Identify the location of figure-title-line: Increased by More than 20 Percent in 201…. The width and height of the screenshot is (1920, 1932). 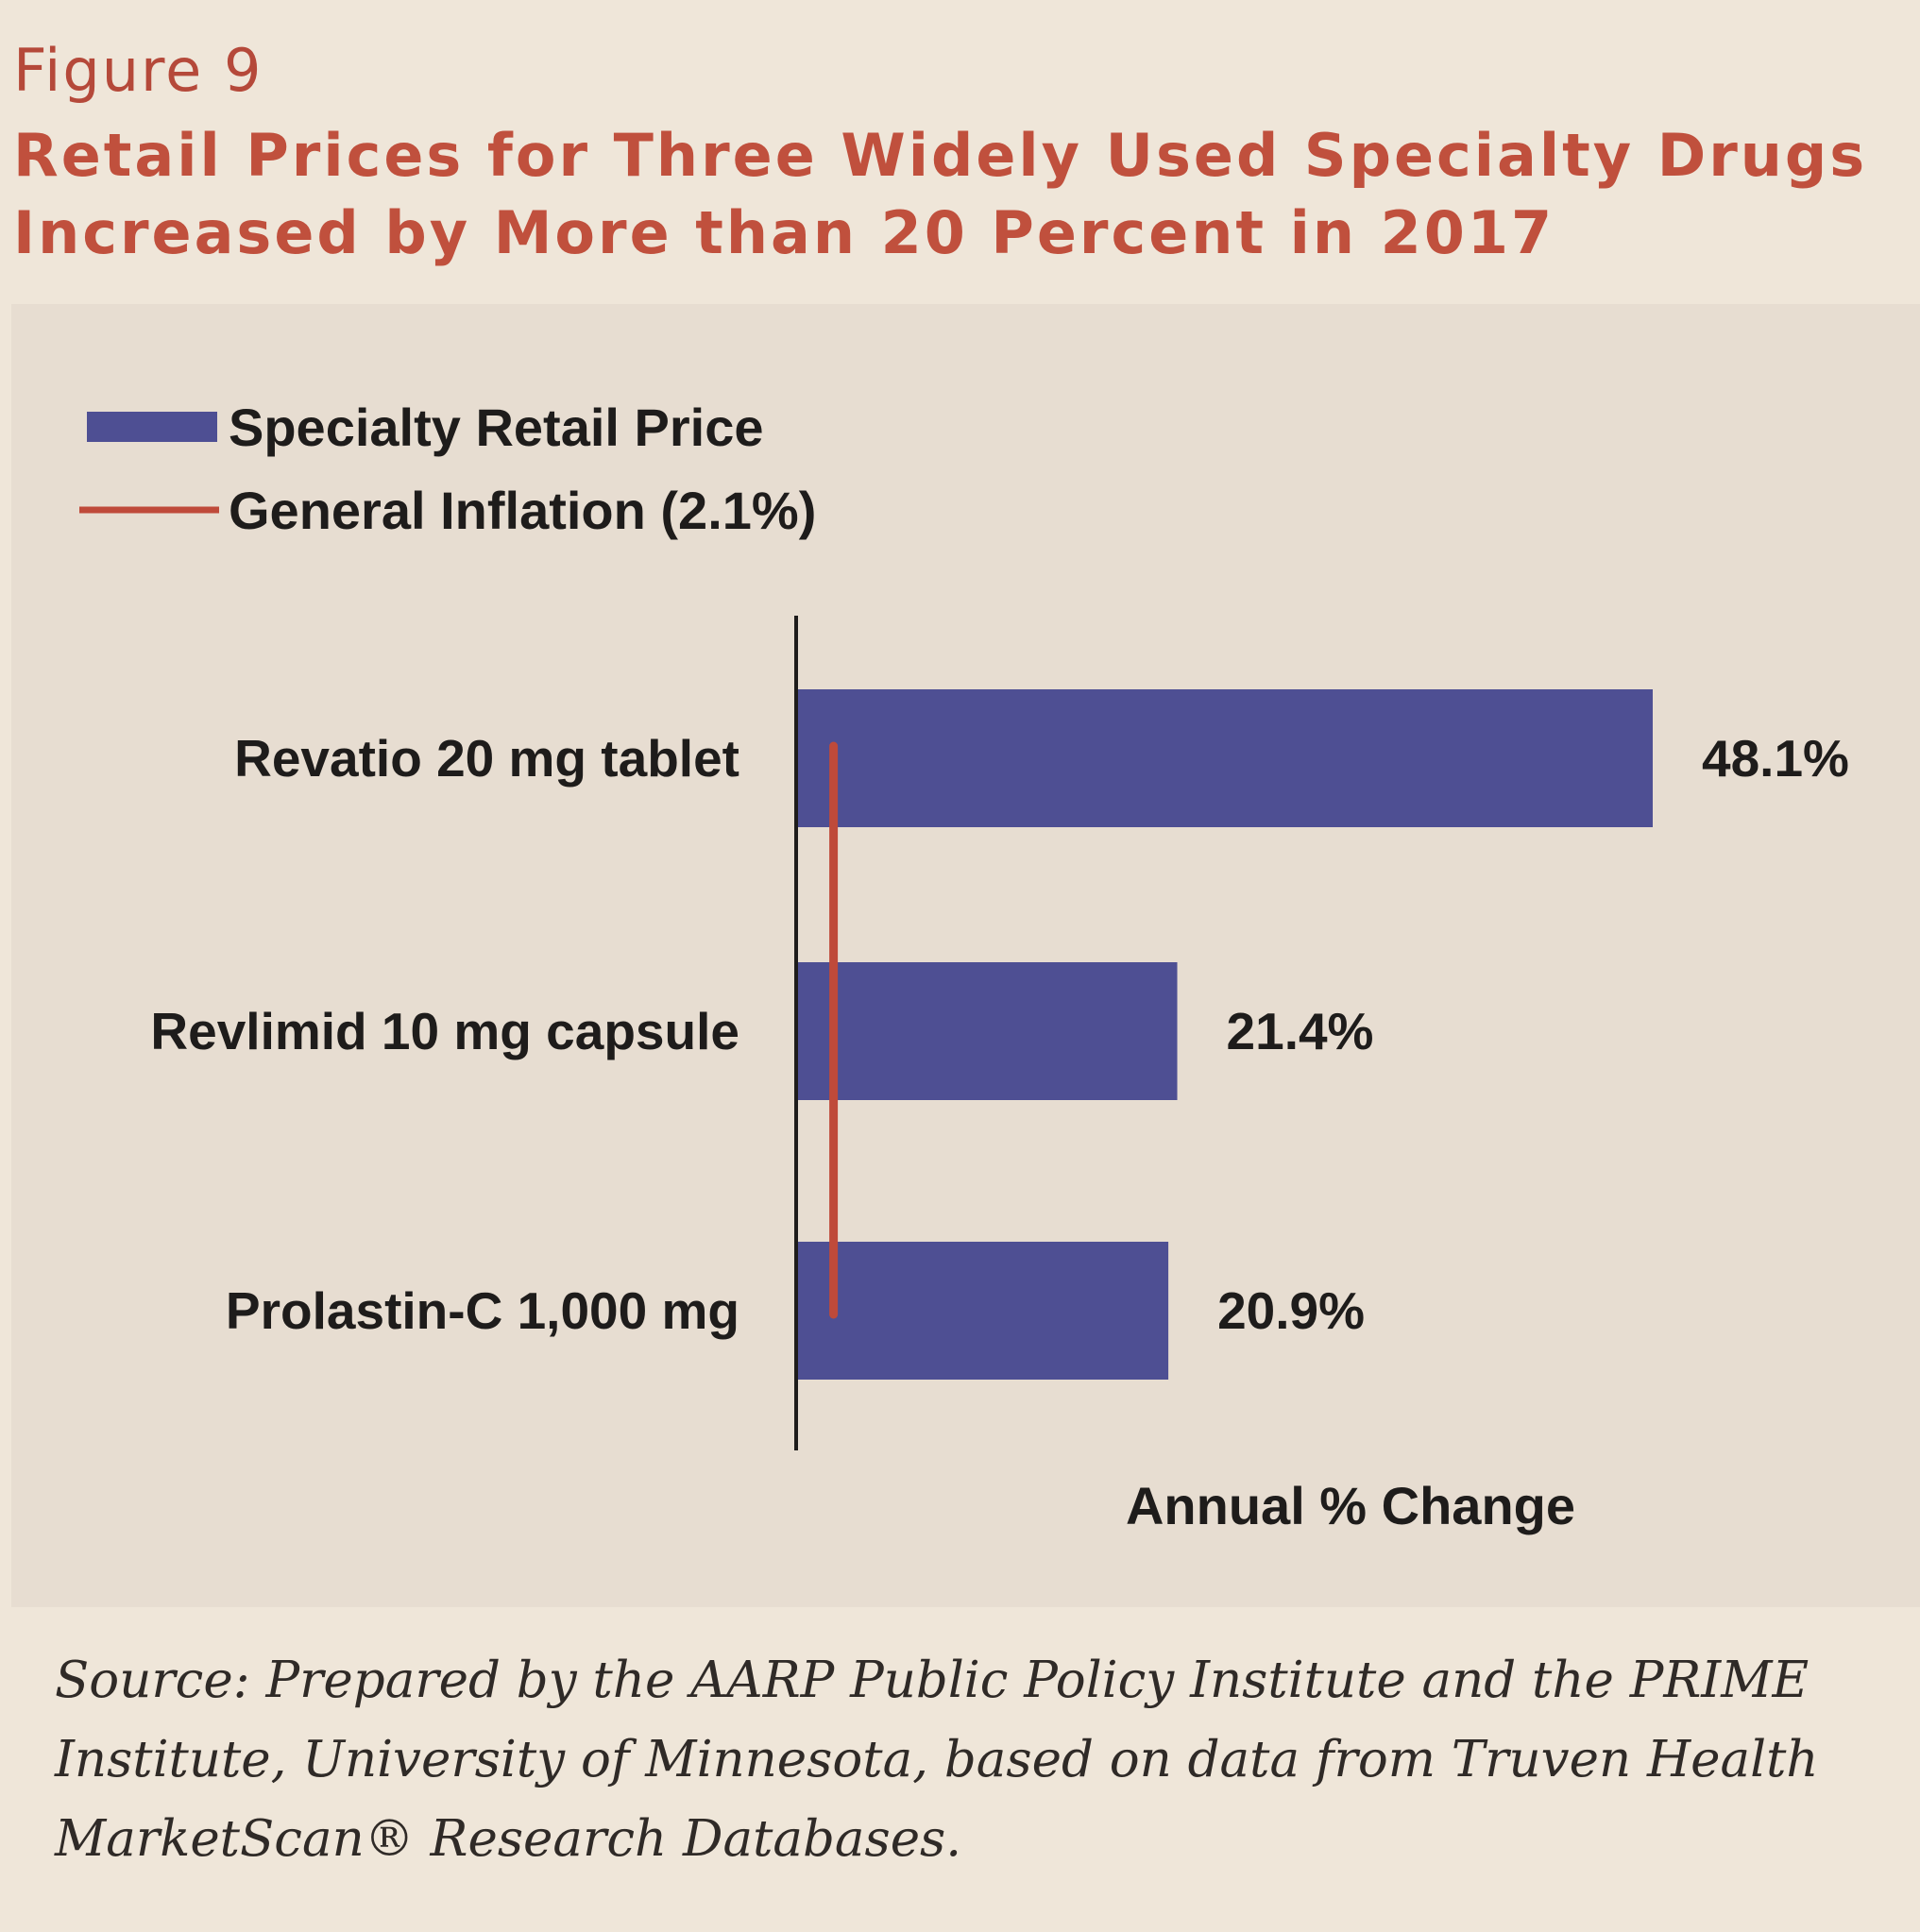
(784, 232).